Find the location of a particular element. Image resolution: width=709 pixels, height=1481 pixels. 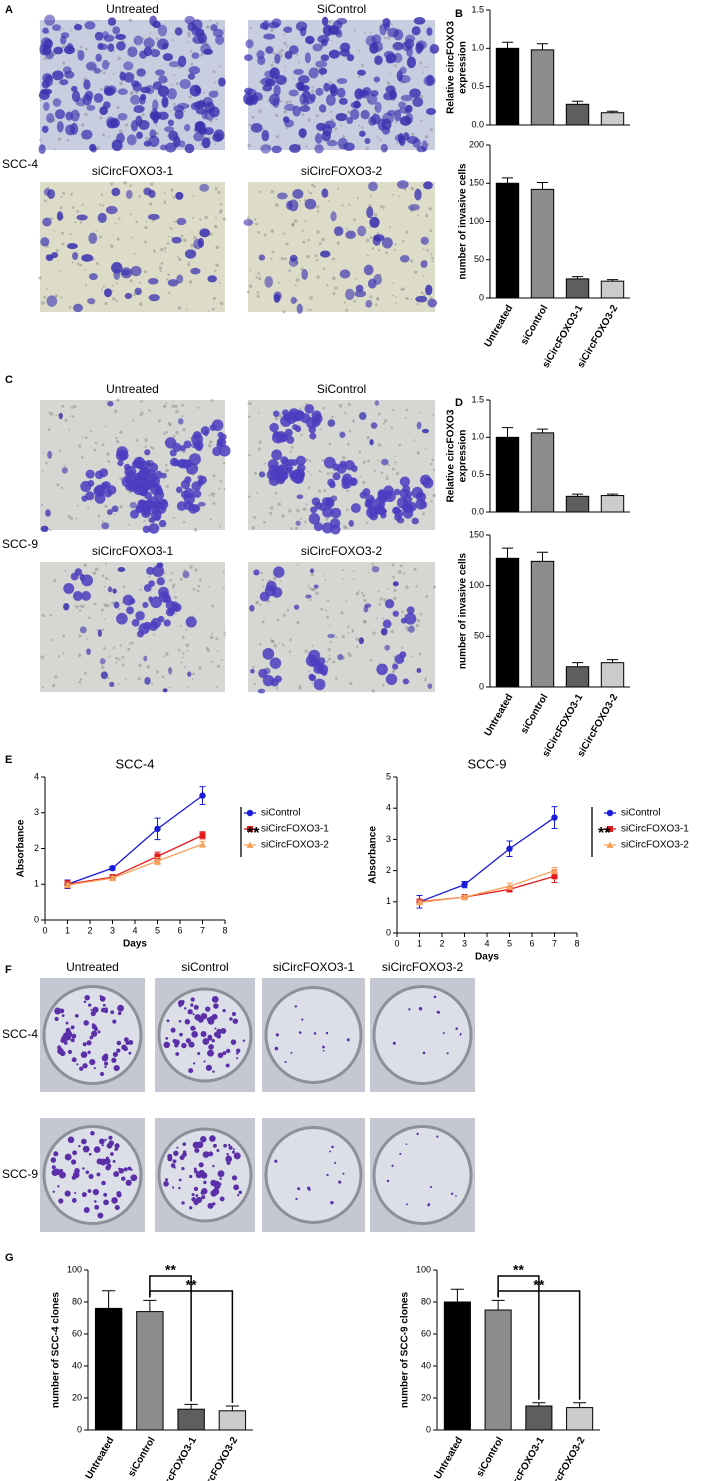

y-tick-label: 200 is located at coordinates (476, 144).